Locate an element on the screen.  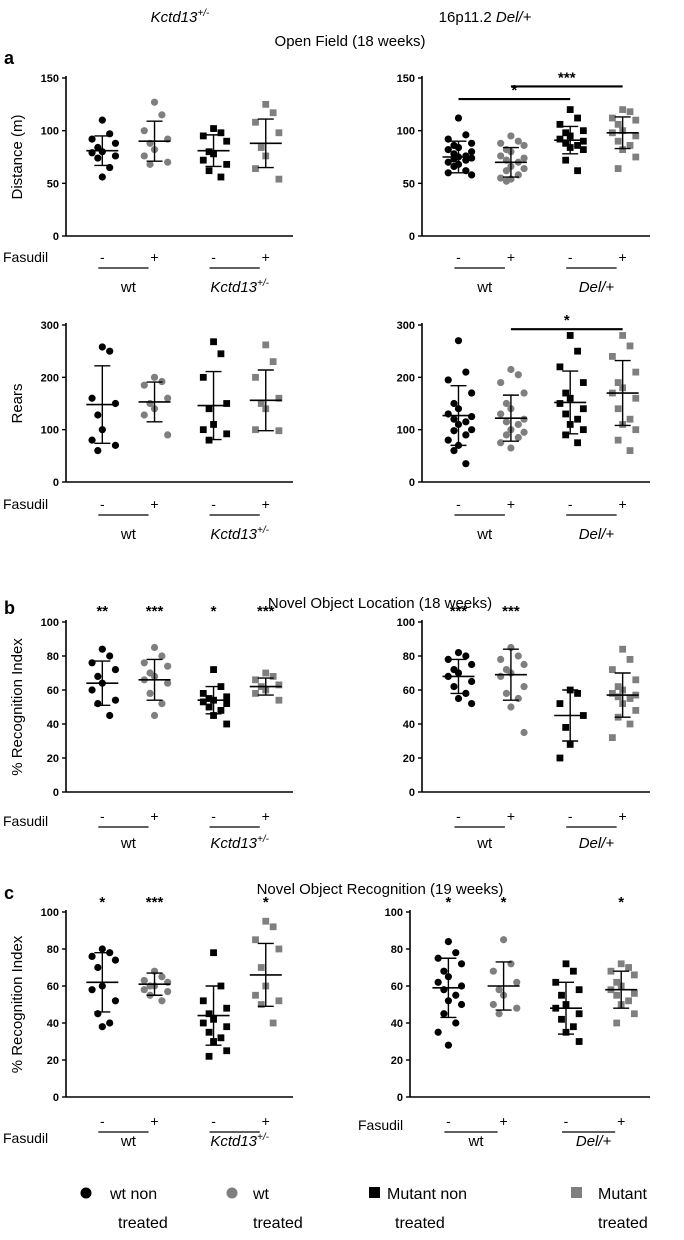
group-label: Del/+ is located at coordinates (597, 843).